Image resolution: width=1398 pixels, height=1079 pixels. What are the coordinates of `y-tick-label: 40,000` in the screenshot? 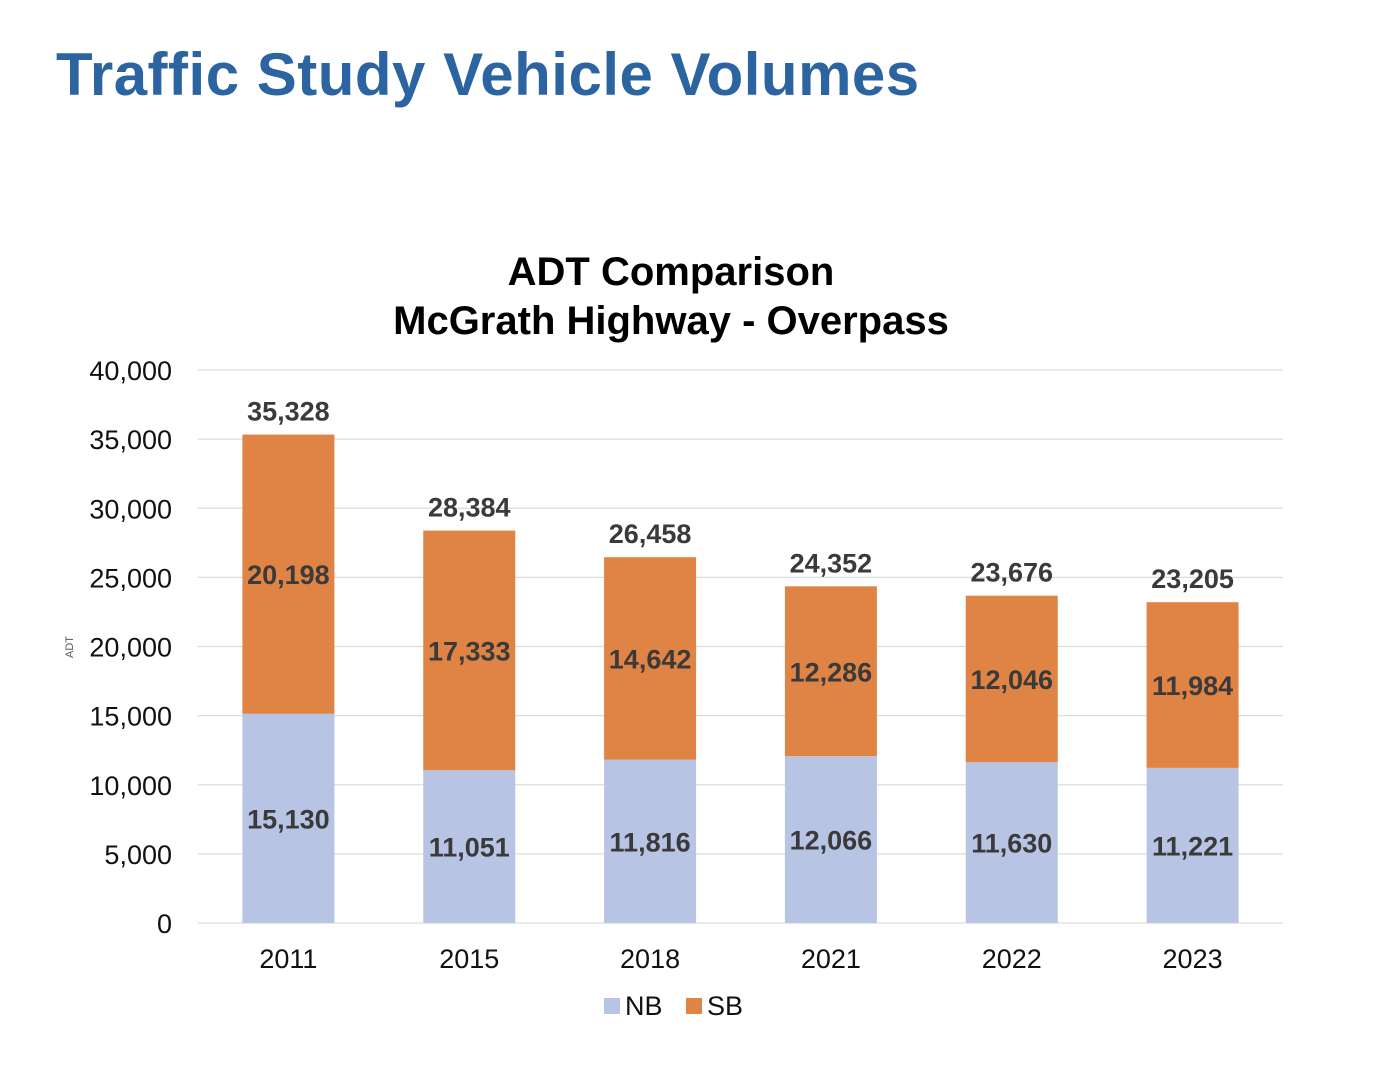 It's located at (130, 371).